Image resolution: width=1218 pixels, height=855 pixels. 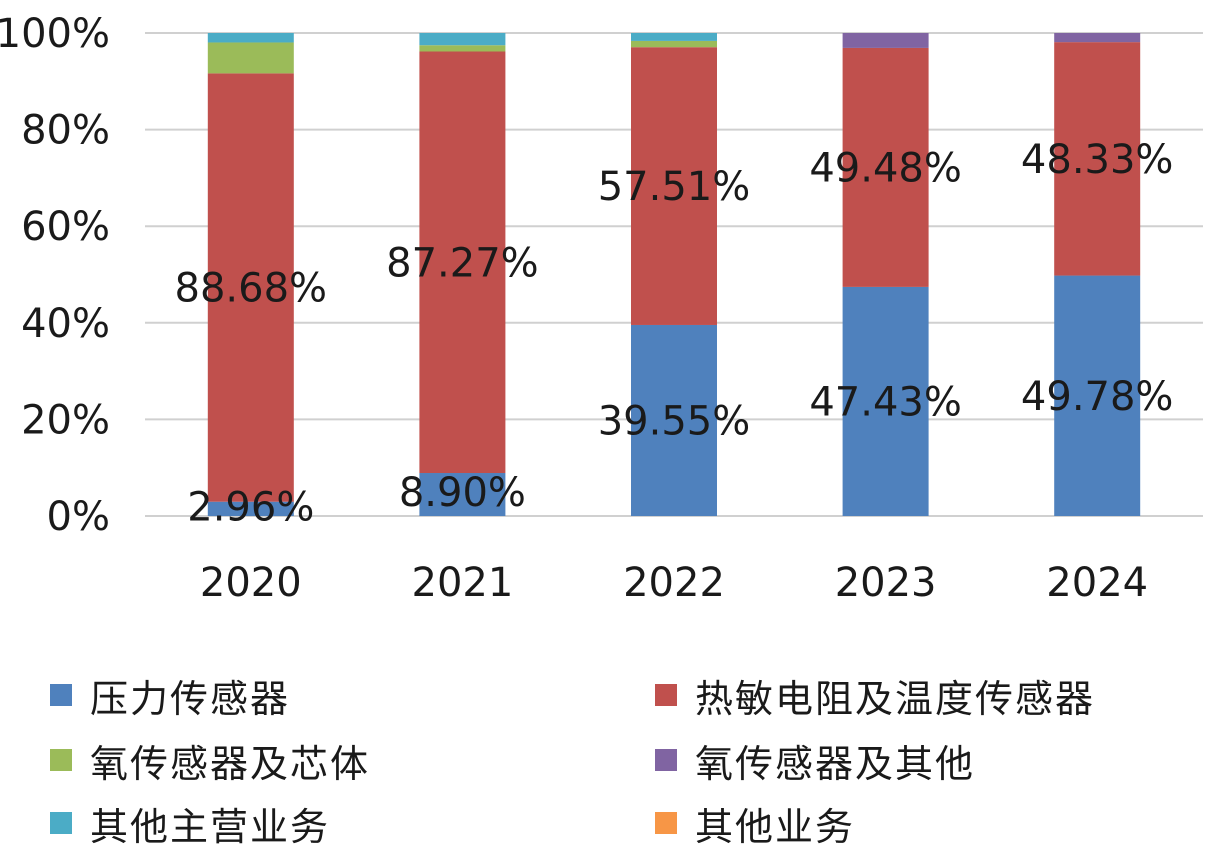 I want to click on data-label: 8.90%, so click(x=462, y=493).